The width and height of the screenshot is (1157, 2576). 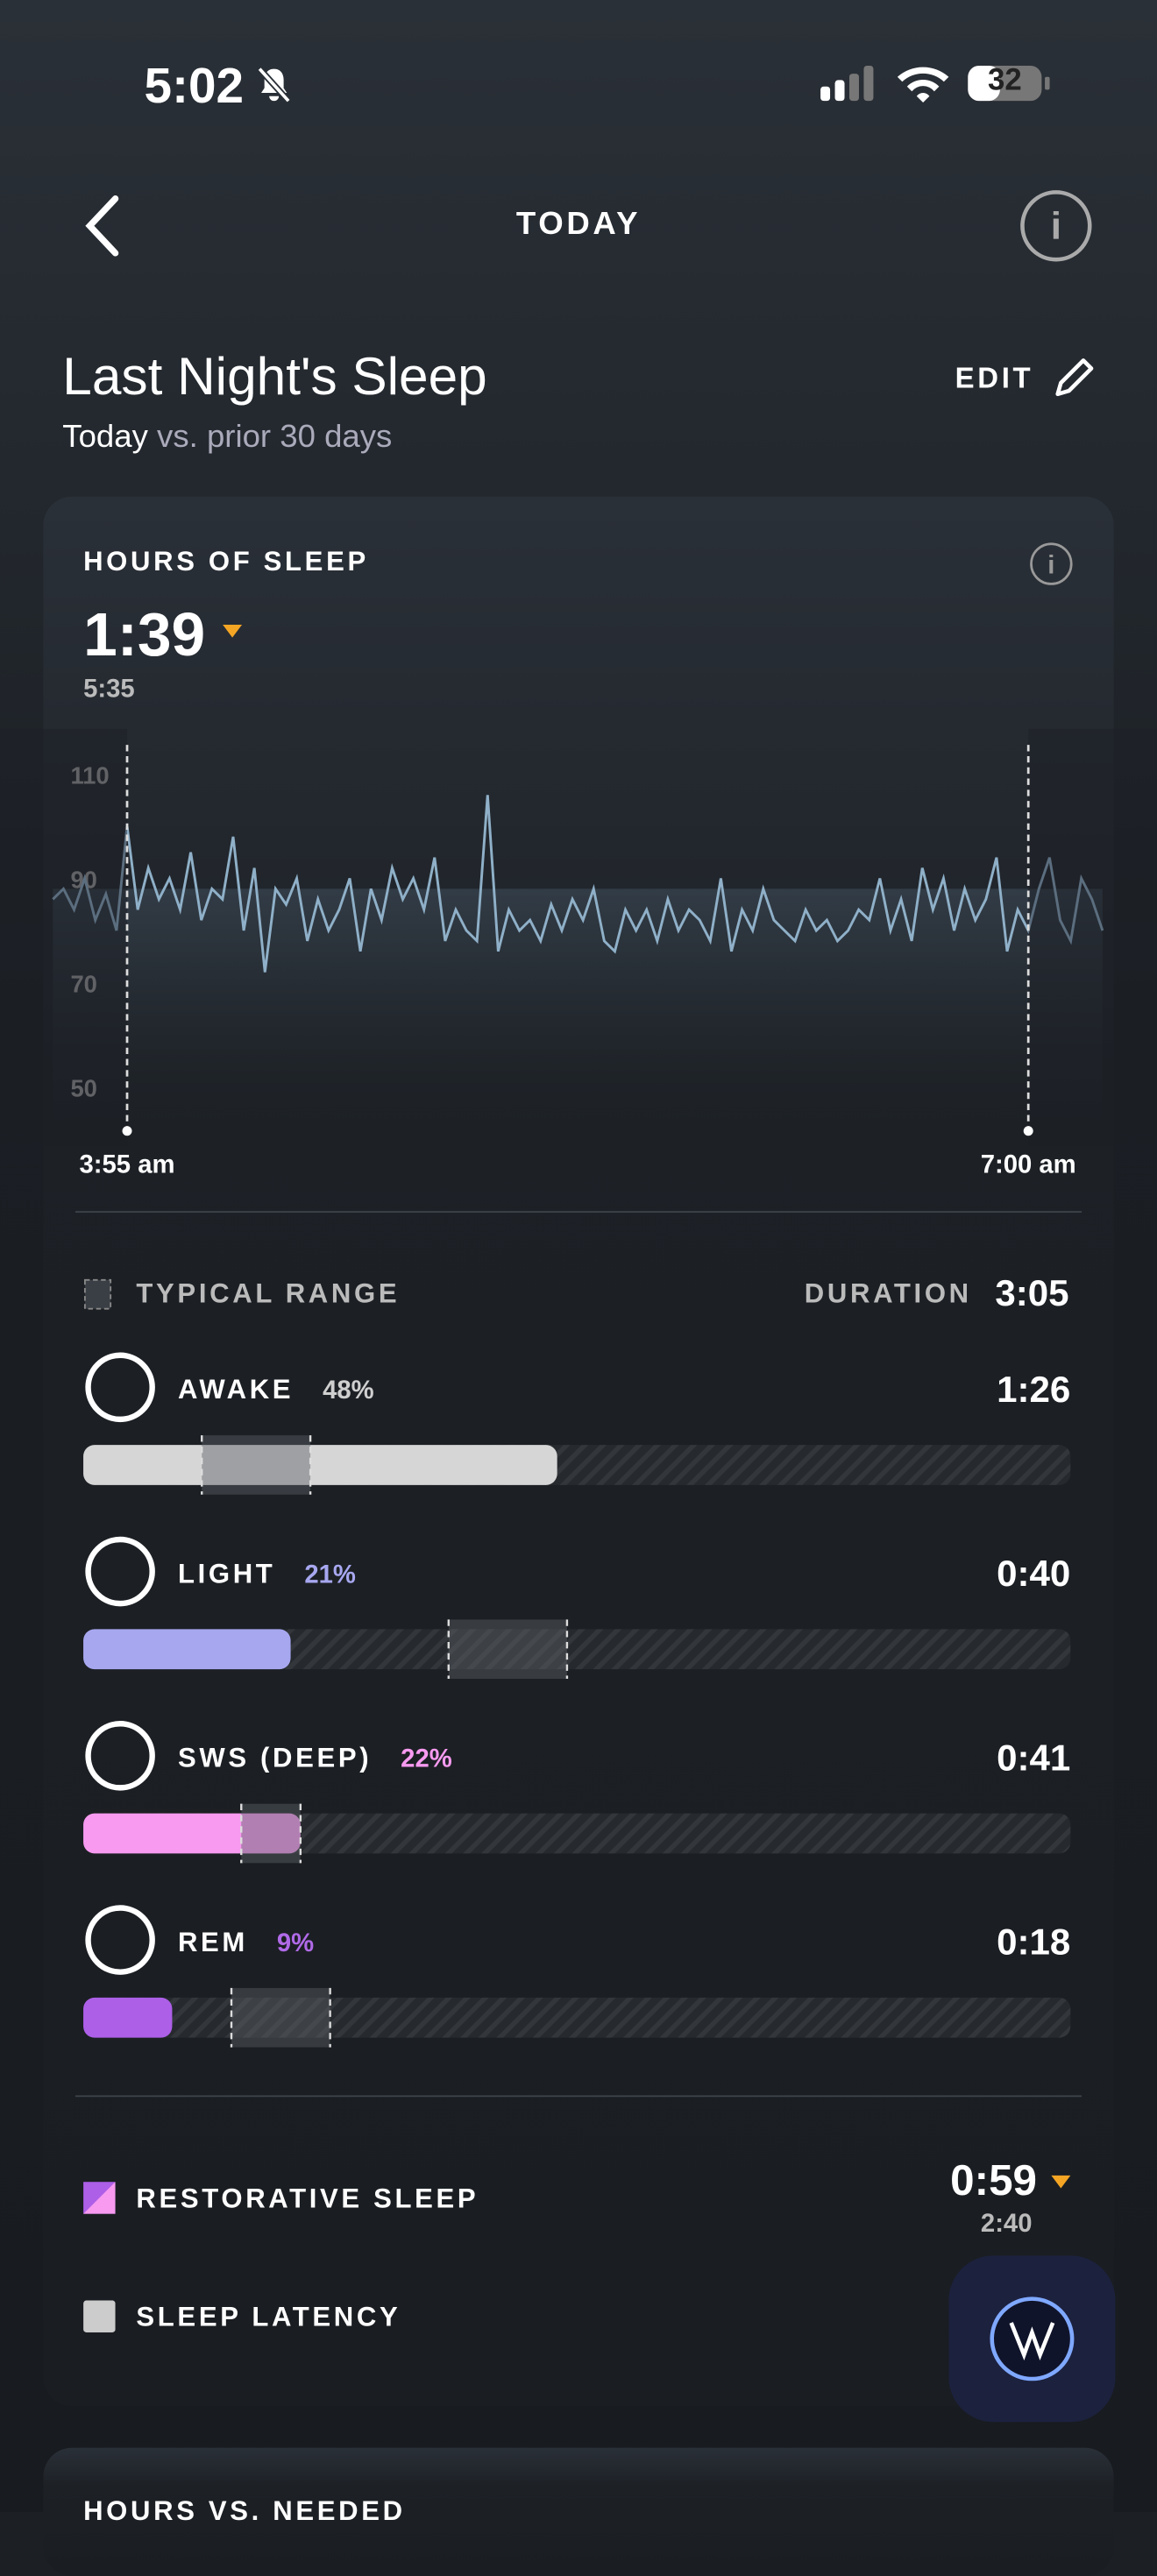 I want to click on battery-level: 32, so click(x=1005, y=81).